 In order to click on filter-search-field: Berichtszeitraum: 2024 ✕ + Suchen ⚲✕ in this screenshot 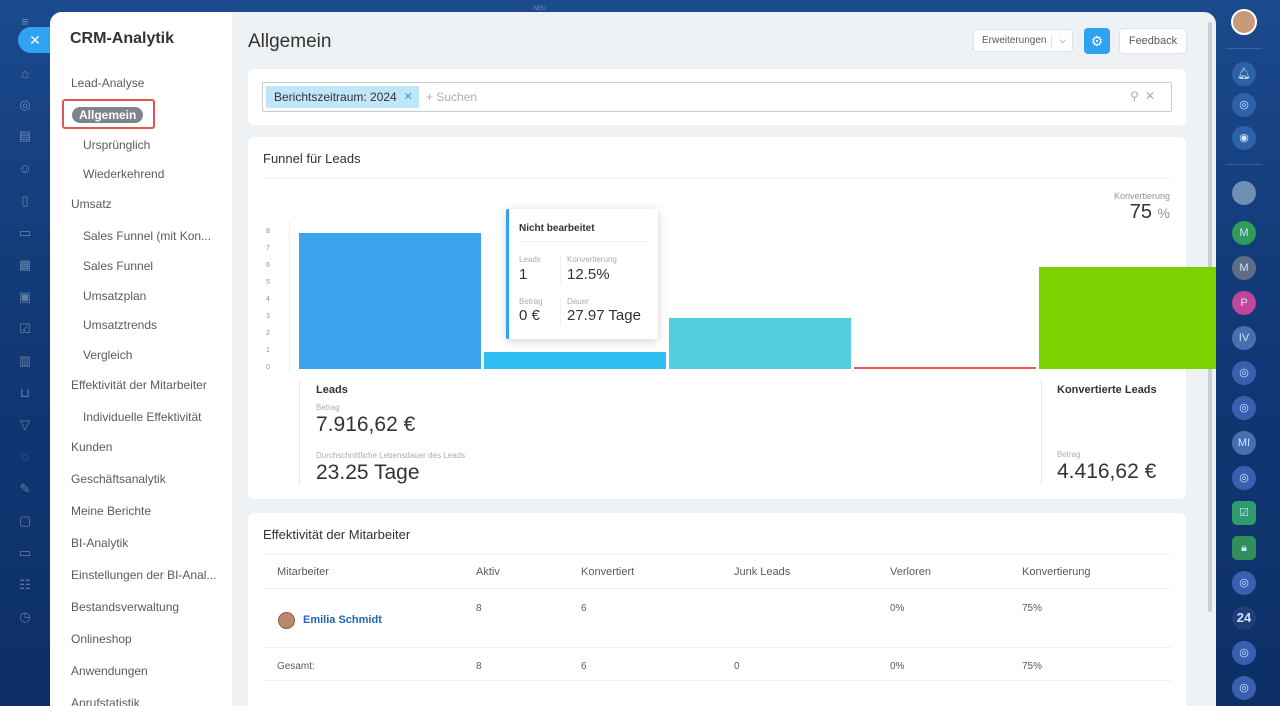, I will do `click(717, 97)`.